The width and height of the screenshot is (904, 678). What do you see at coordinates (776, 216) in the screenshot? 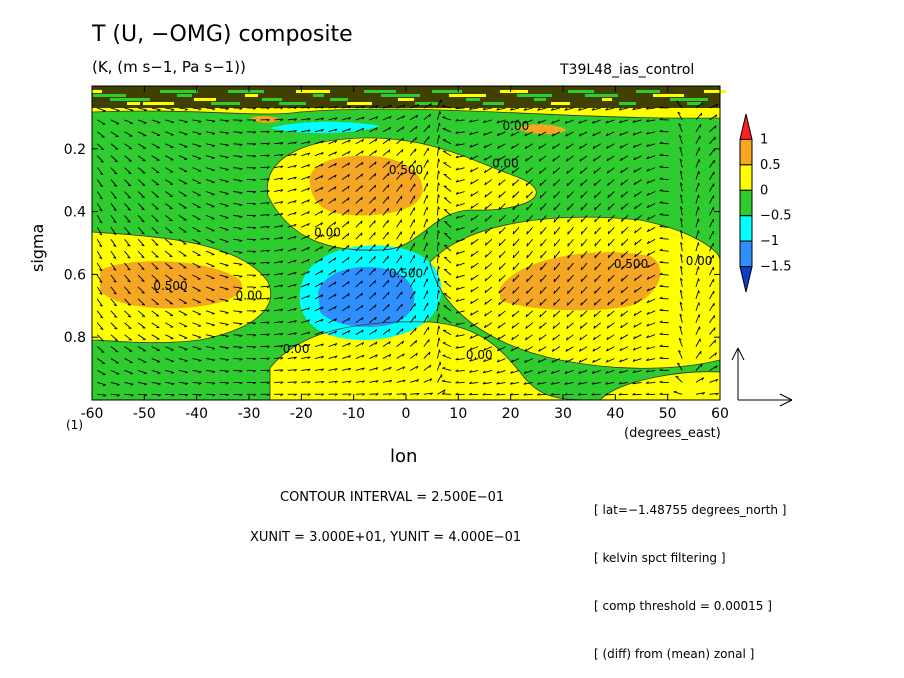
I see `colorbar-label: −0.5` at bounding box center [776, 216].